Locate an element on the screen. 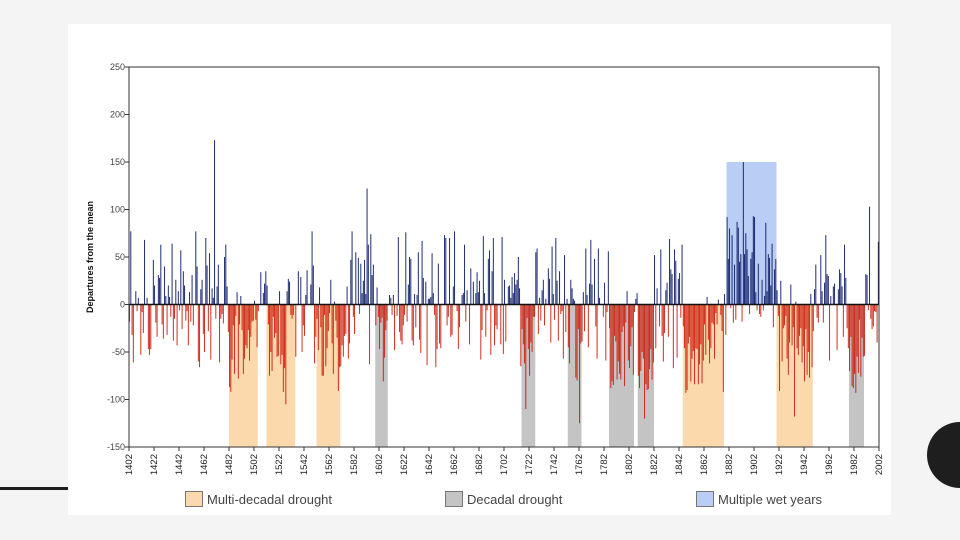 This screenshot has width=960, height=540. bar-1944 is located at coordinates (807, 339).